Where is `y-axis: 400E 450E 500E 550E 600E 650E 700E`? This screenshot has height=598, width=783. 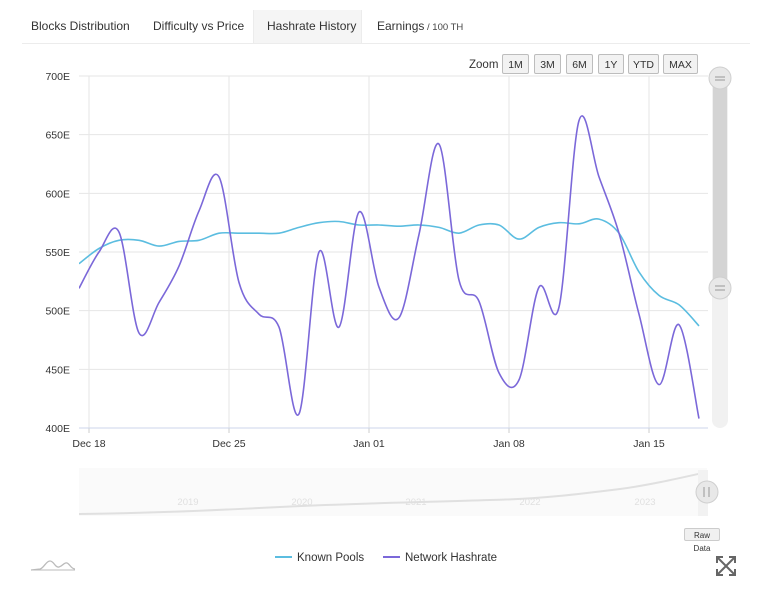
y-axis: 400E 450E 500E 550E 600E 650E 700E is located at coordinates (57, 253).